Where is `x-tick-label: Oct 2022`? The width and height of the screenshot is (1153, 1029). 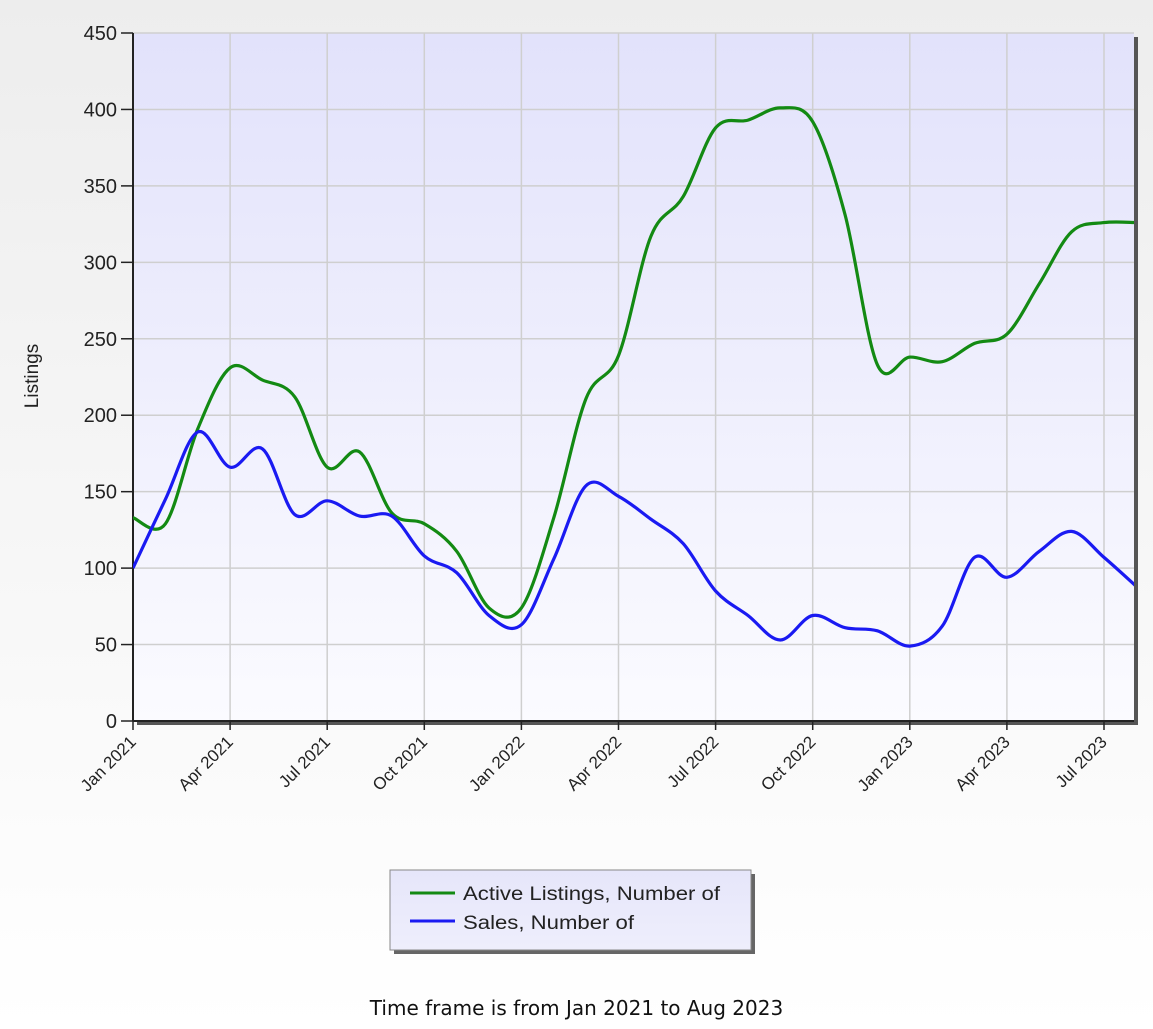
x-tick-label: Oct 2022 is located at coordinates (788, 763).